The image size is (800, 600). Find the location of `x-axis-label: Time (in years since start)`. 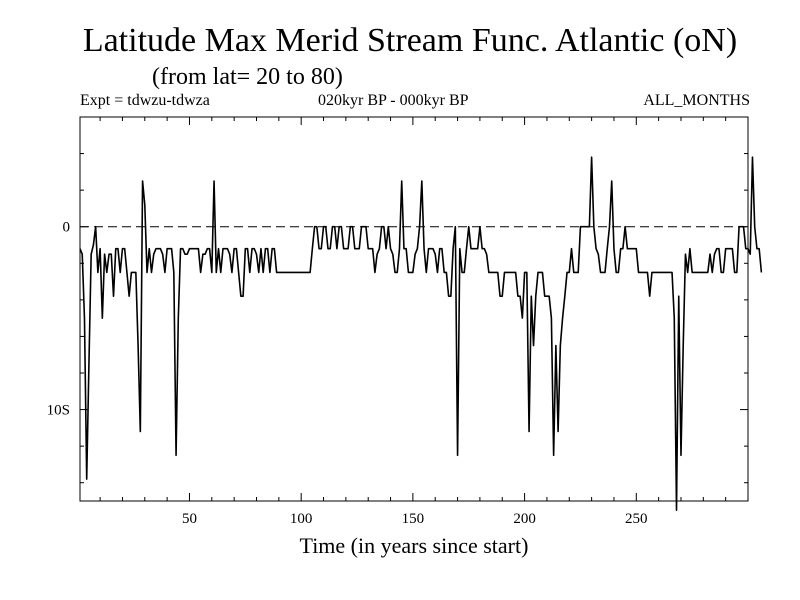

x-axis-label: Time (in years since start) is located at coordinates (414, 545).